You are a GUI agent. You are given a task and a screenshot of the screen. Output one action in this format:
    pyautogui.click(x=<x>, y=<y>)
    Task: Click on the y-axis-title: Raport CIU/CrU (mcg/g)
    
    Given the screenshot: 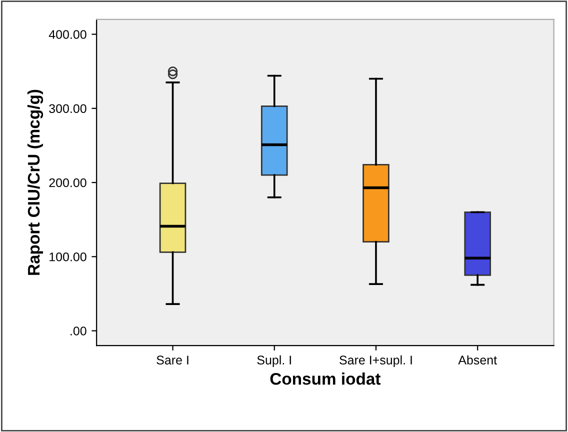 What is the action you would take?
    pyautogui.click(x=35, y=182)
    